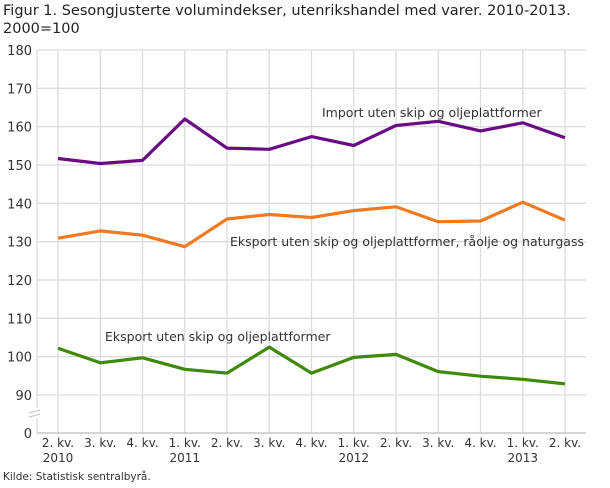  I want to click on x-tick-year-label: 2010, so click(58, 458).